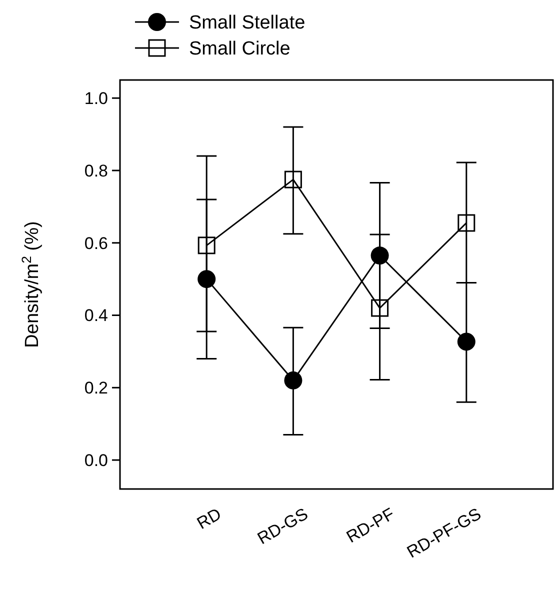  What do you see at coordinates (96, 170) in the screenshot?
I see `y-tick-label: 0.8` at bounding box center [96, 170].